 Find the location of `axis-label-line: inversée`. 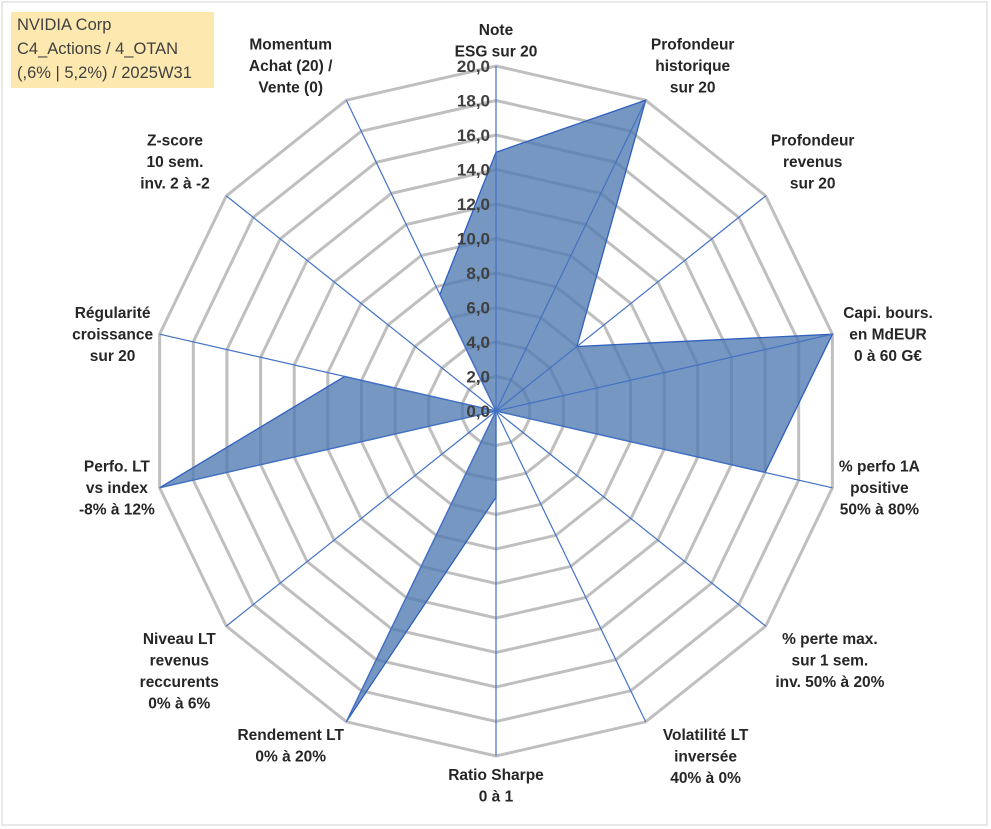

axis-label-line: inversée is located at coordinates (705, 756).